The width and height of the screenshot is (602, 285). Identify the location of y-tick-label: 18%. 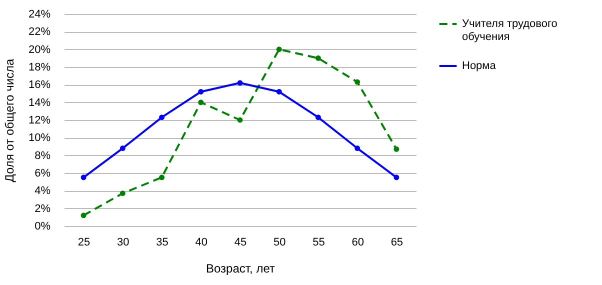
(39, 68).